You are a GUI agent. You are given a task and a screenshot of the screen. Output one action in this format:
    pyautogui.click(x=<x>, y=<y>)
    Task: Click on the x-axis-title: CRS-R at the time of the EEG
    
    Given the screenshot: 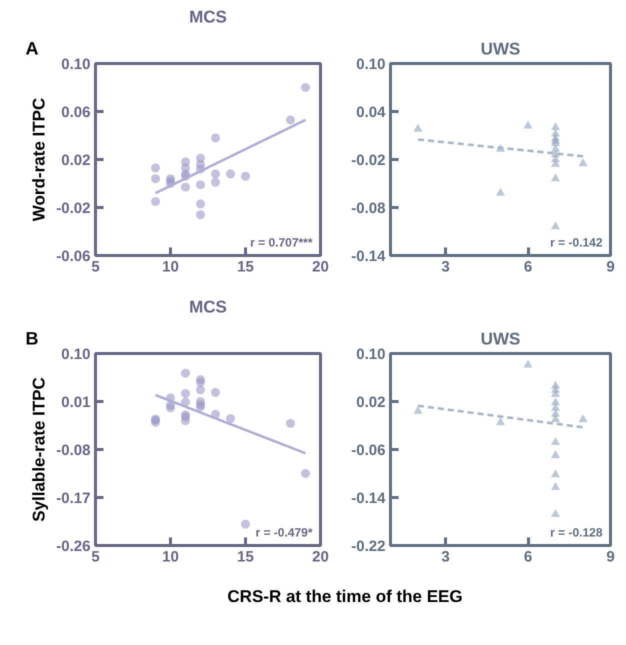 What is the action you would take?
    pyautogui.click(x=345, y=597)
    